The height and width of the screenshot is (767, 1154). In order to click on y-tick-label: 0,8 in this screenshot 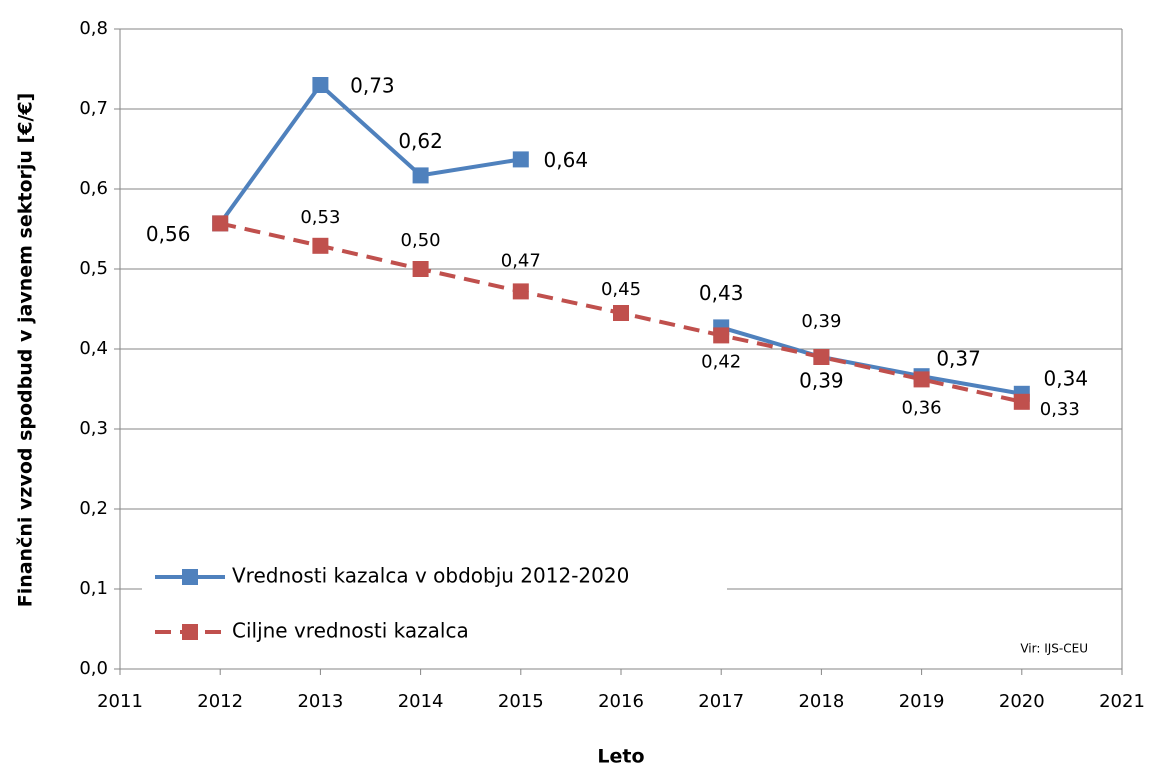, I will do `click(93, 28)`.